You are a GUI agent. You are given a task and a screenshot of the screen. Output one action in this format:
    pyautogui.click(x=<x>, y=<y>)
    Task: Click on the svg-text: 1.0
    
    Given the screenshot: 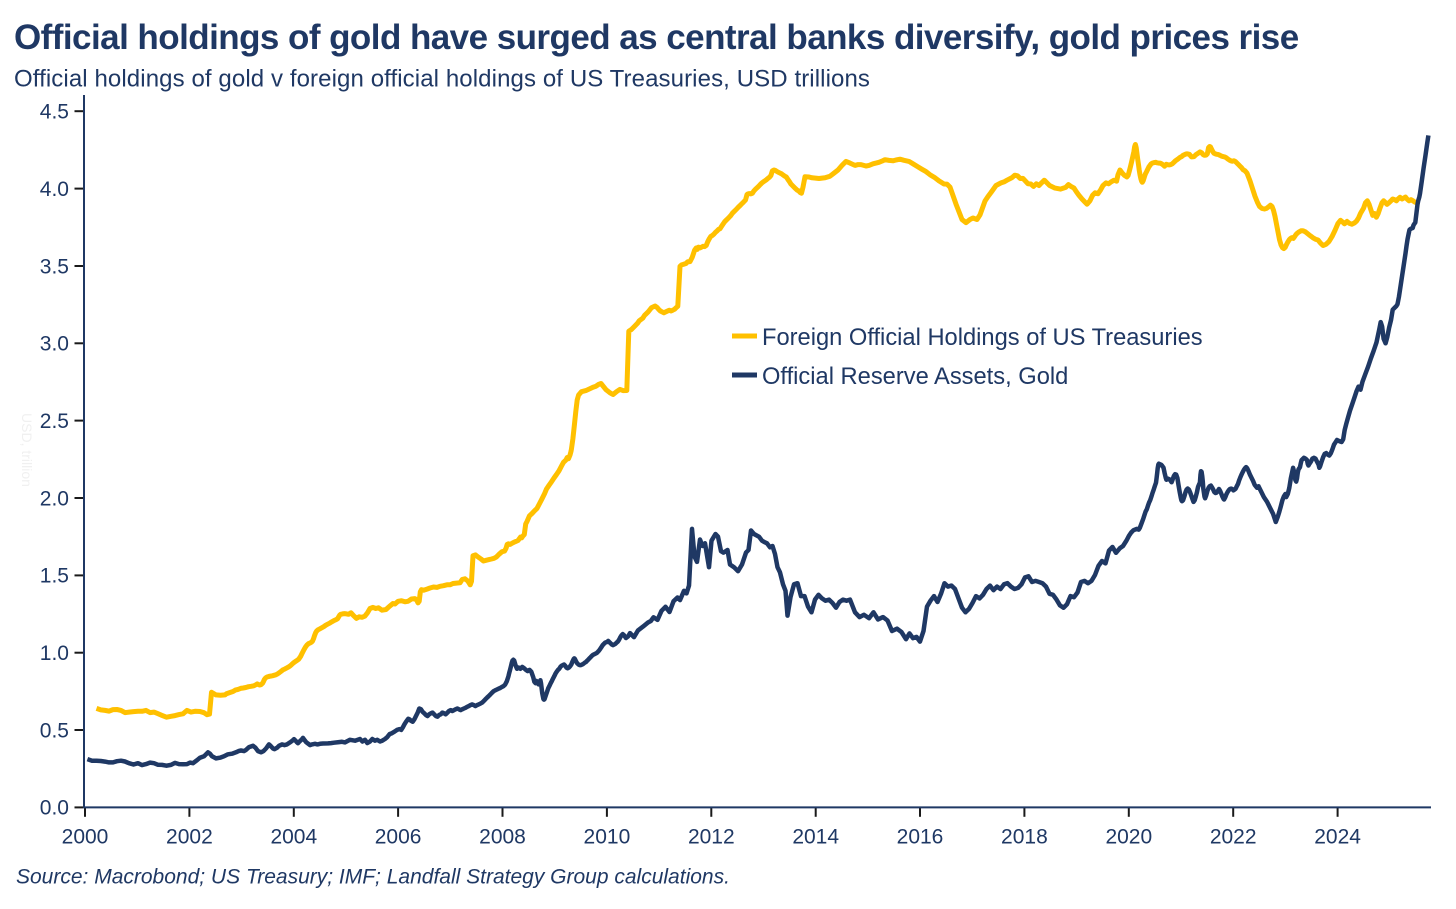 What is the action you would take?
    pyautogui.click(x=54, y=653)
    